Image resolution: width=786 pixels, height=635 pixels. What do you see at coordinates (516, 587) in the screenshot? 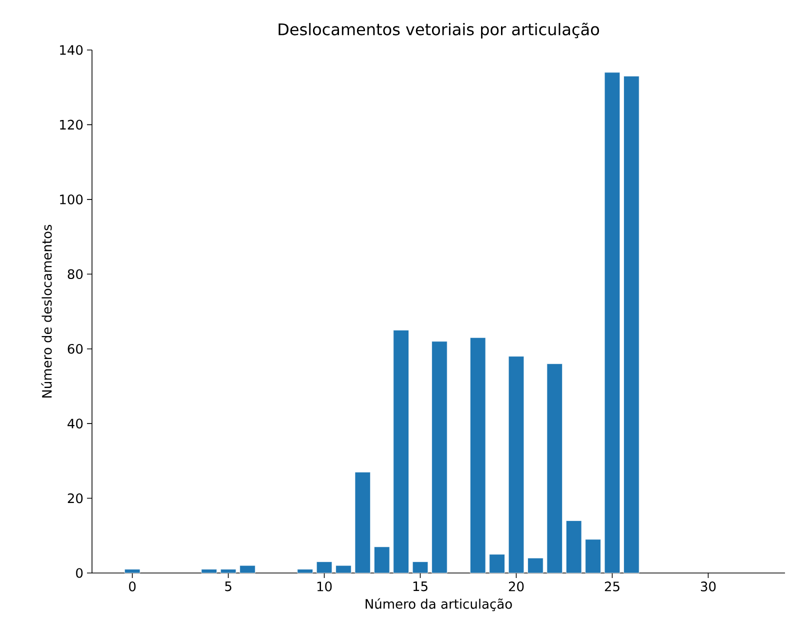
I see `x-tick-label: 20` at bounding box center [516, 587].